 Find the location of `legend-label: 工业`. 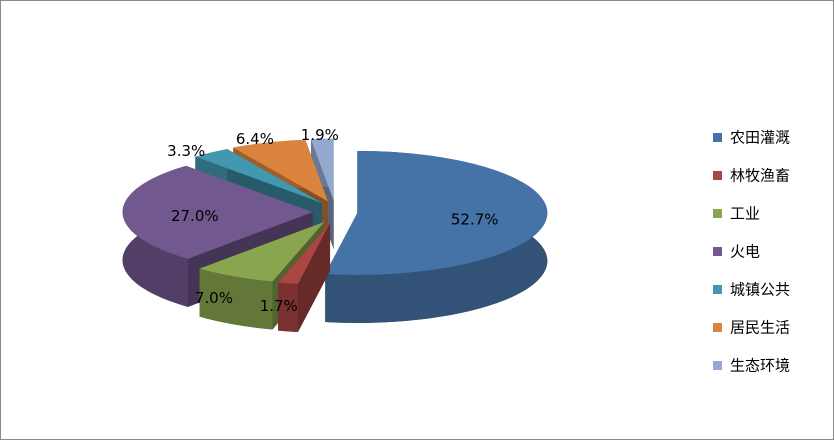

legend-label: 工业 is located at coordinates (745, 214).